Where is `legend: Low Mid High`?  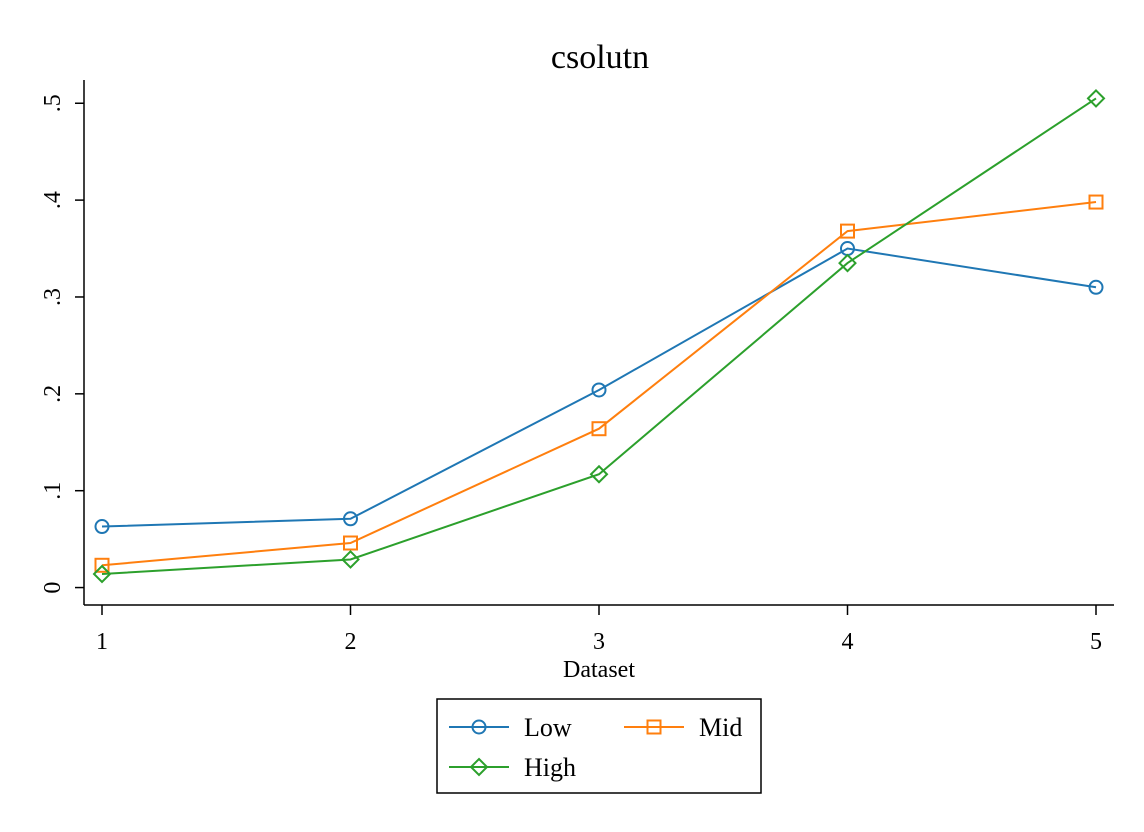 legend: Low Mid High is located at coordinates (599, 746).